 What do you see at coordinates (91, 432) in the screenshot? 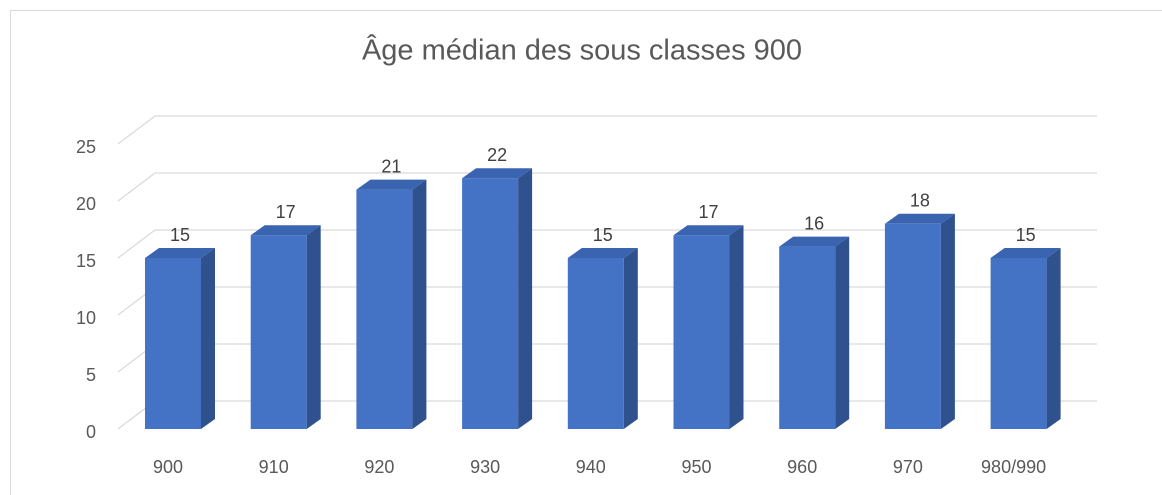
I see `y-tick-label: 0` at bounding box center [91, 432].